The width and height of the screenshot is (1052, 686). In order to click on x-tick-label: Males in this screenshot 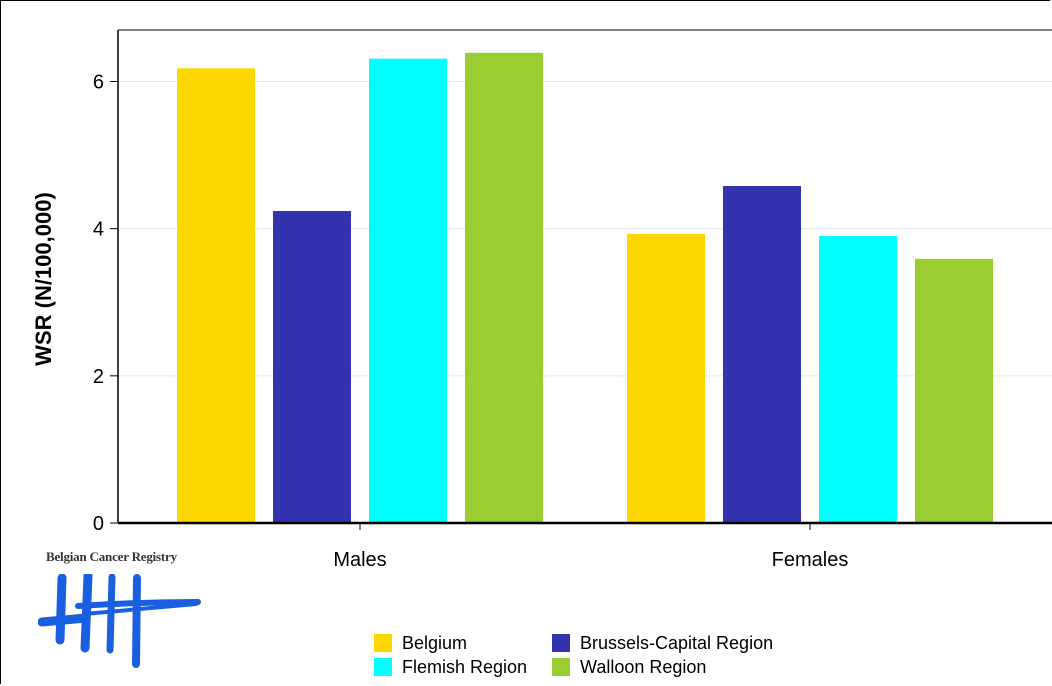, I will do `click(359, 560)`.